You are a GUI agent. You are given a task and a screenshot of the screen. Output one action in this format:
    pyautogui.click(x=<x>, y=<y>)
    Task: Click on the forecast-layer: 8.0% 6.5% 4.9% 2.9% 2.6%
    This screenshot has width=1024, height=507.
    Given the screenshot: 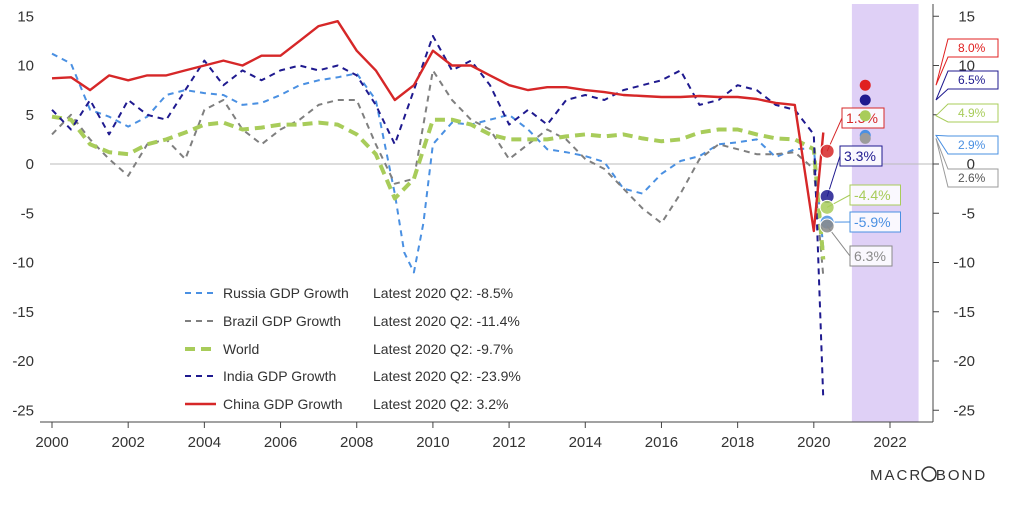 What is the action you would take?
    pyautogui.click(x=929, y=113)
    